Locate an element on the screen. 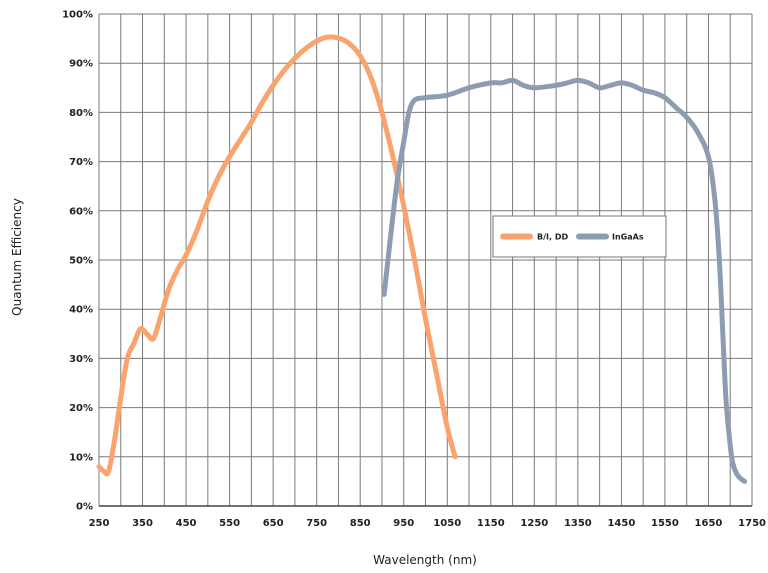 This screenshot has height=573, width=768. y-tick-label: 50% is located at coordinates (81, 261).